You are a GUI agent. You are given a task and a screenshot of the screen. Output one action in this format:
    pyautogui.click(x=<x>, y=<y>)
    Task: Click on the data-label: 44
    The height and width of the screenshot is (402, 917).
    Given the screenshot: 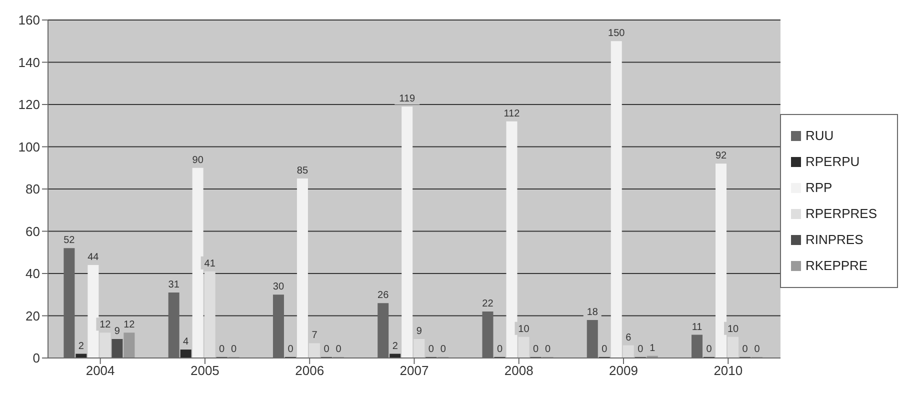 What is the action you would take?
    pyautogui.click(x=94, y=258)
    